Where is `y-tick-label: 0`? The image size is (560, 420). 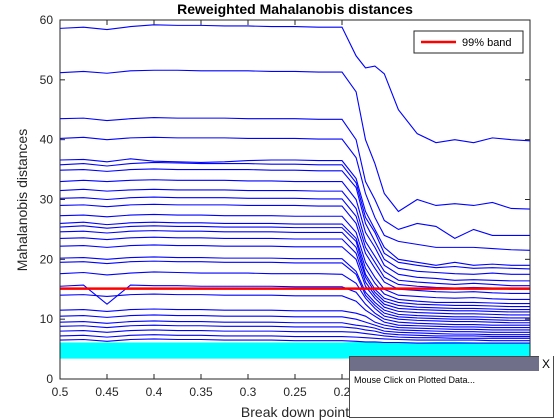 y-tick-label: 0 is located at coordinates (49, 379).